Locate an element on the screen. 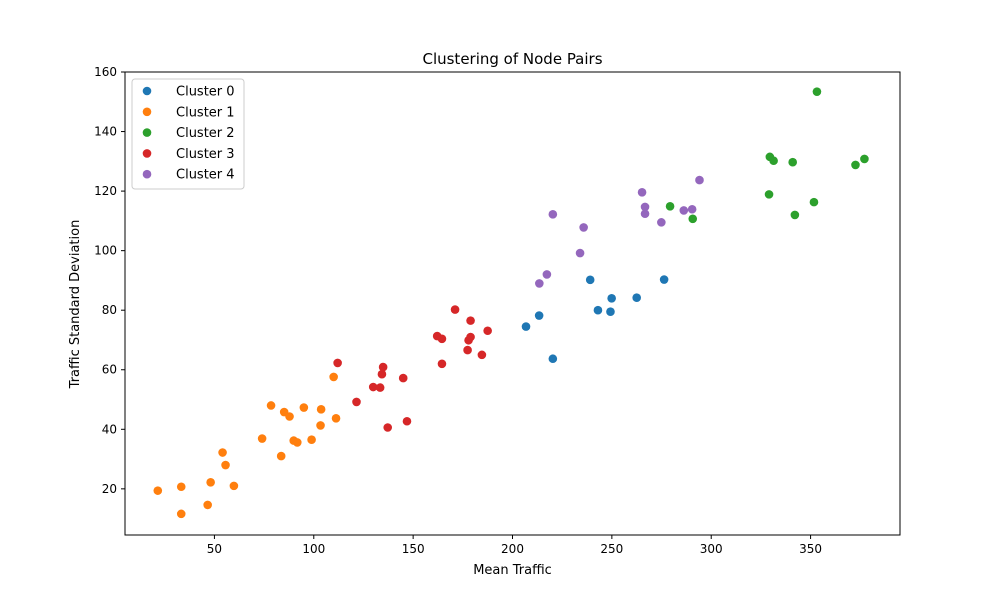  legend-label: Cluster 1 is located at coordinates (205, 112).